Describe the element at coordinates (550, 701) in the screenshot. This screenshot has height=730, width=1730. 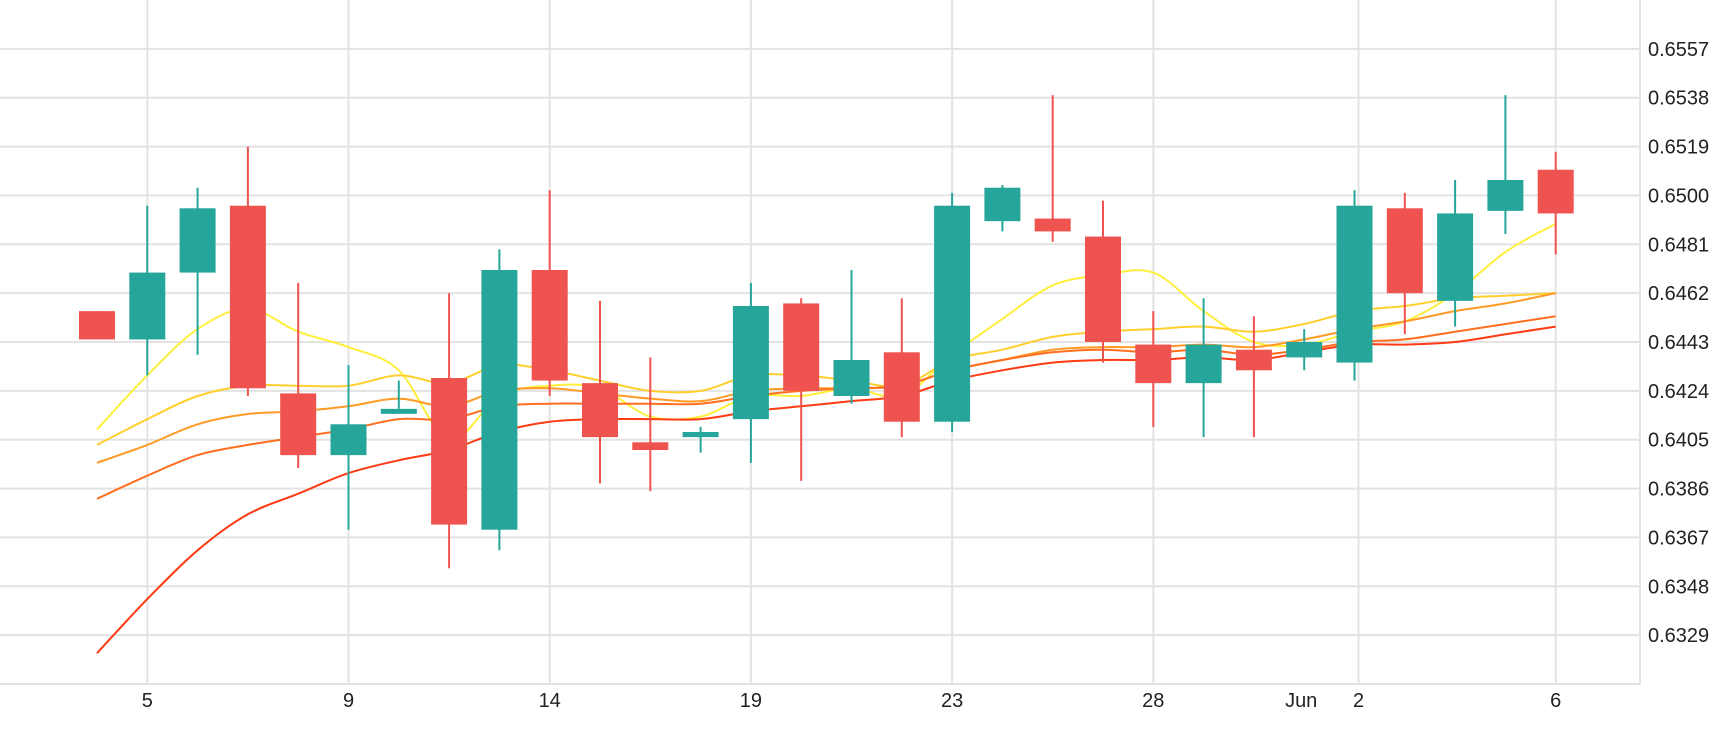
I see `x-tick-label: 14` at that location.